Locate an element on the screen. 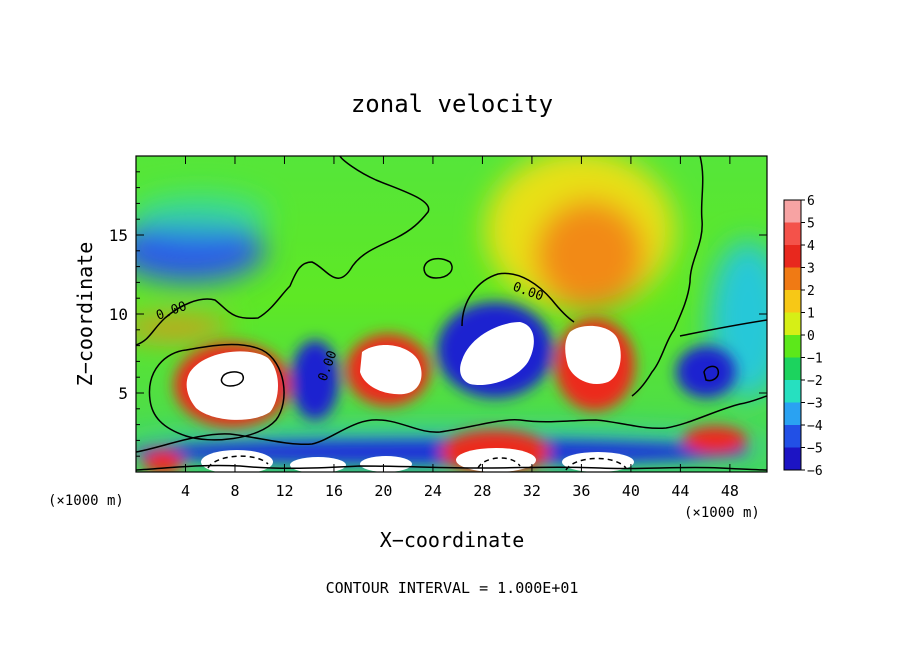 The image size is (904, 654). x-tick-label: 24 is located at coordinates (433, 491).